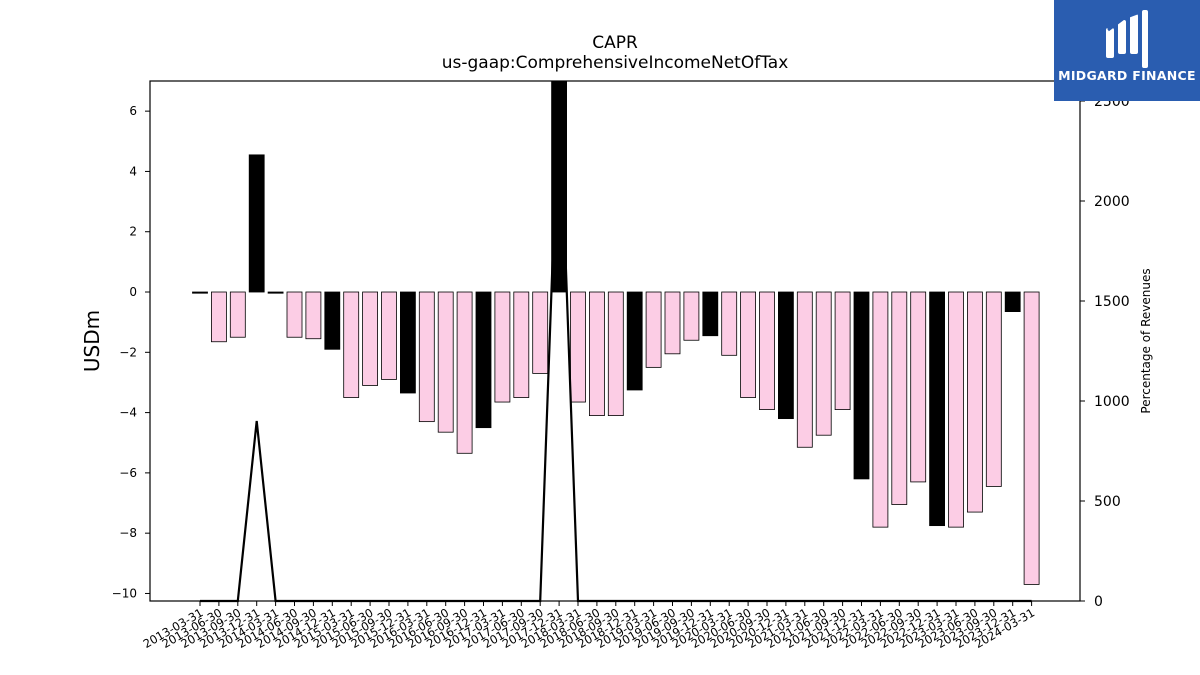 The width and height of the screenshot is (1200, 675). Describe the element at coordinates (1146, 340) in the screenshot. I see `y-axis-label-right: Percentage of Revenues` at that location.